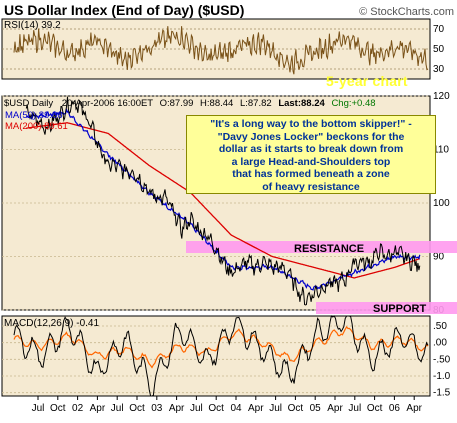 The image size is (457, 423). Describe the element at coordinates (367, 81) in the screenshot. I see `five-year-label: 5-year chart` at that location.